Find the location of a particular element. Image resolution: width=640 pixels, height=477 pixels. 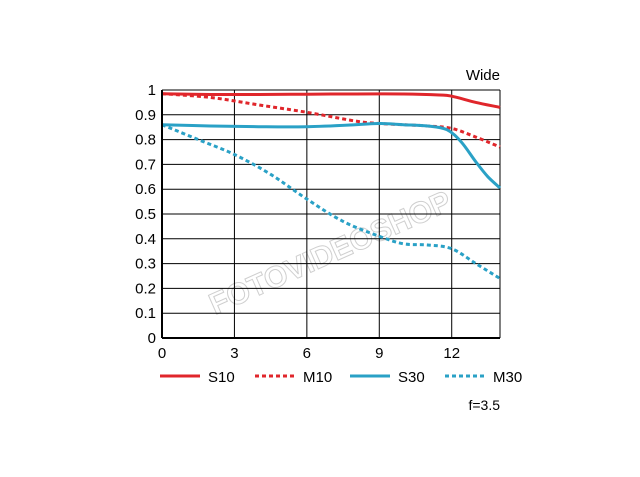

chart-title: Wide is located at coordinates (483, 75).